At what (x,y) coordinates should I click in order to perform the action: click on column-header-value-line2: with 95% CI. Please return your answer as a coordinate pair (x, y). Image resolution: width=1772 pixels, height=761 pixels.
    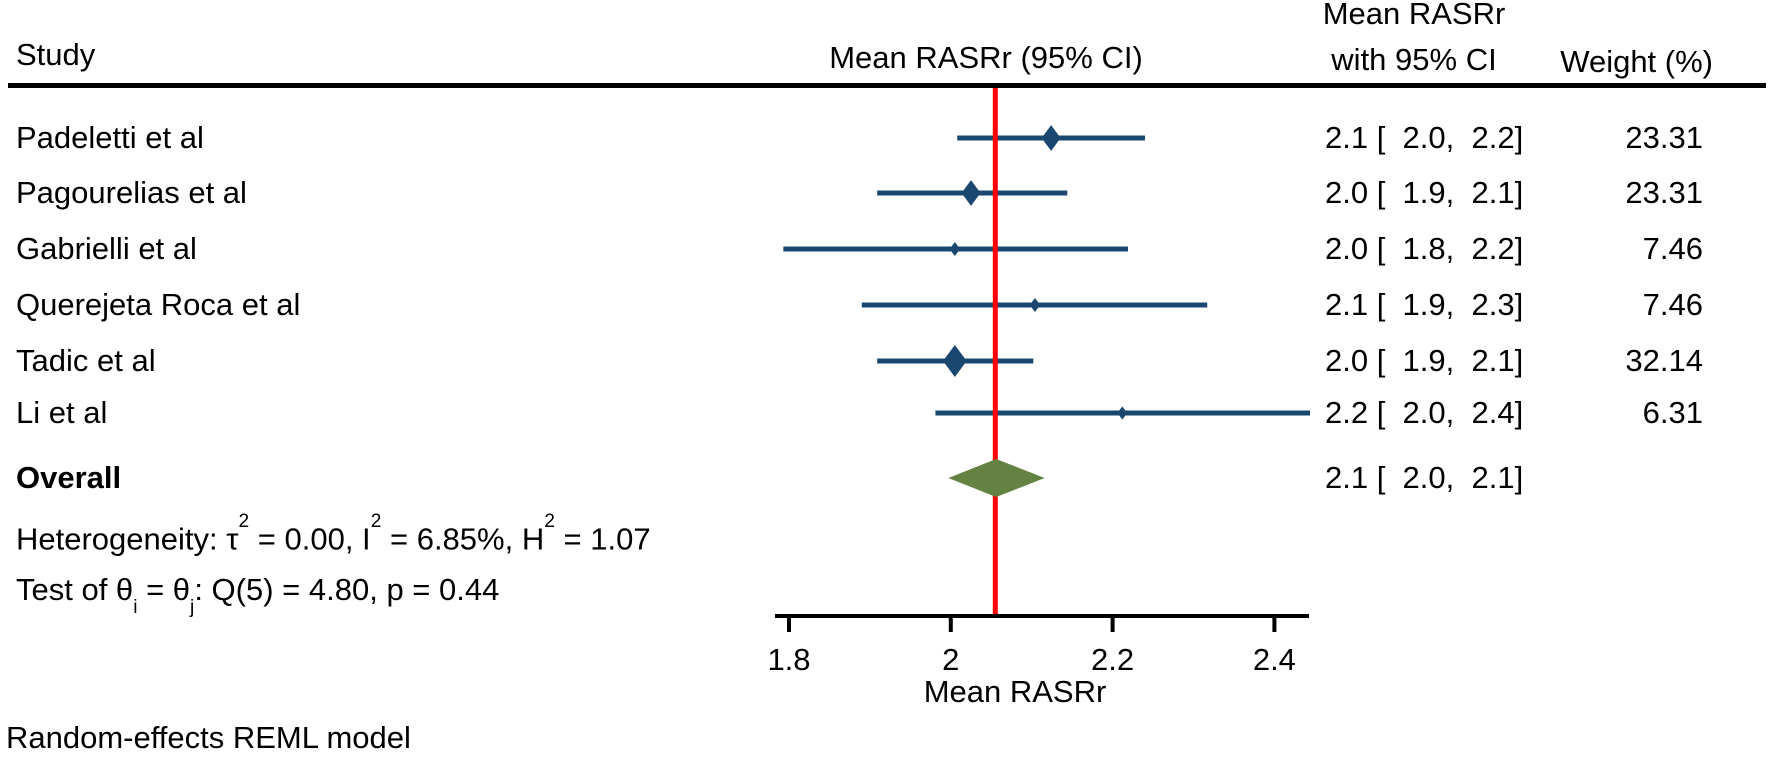
    Looking at the image, I should click on (1414, 59).